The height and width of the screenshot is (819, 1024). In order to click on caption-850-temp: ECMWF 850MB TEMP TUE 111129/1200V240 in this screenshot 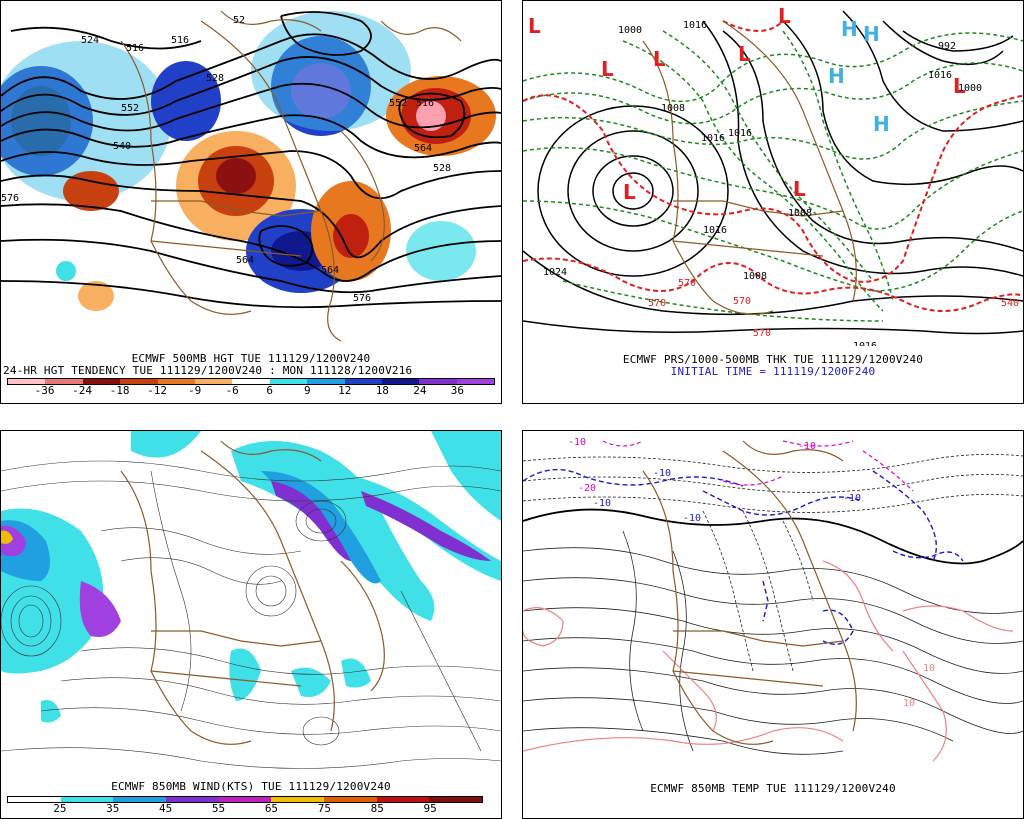, I will do `click(773, 788)`.